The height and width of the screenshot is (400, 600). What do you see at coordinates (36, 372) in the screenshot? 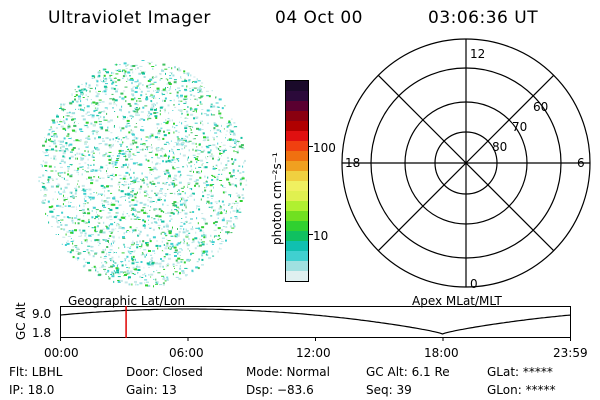
I see `info-flt: Flt: LBHL` at bounding box center [36, 372].